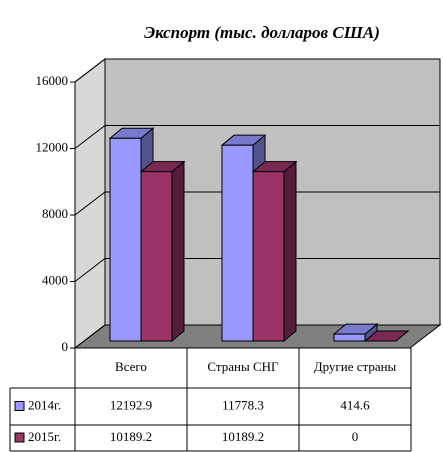 This screenshot has width=443, height=452. Describe the element at coordinates (52, 80) in the screenshot. I see `y-tick-label: 16000` at that location.